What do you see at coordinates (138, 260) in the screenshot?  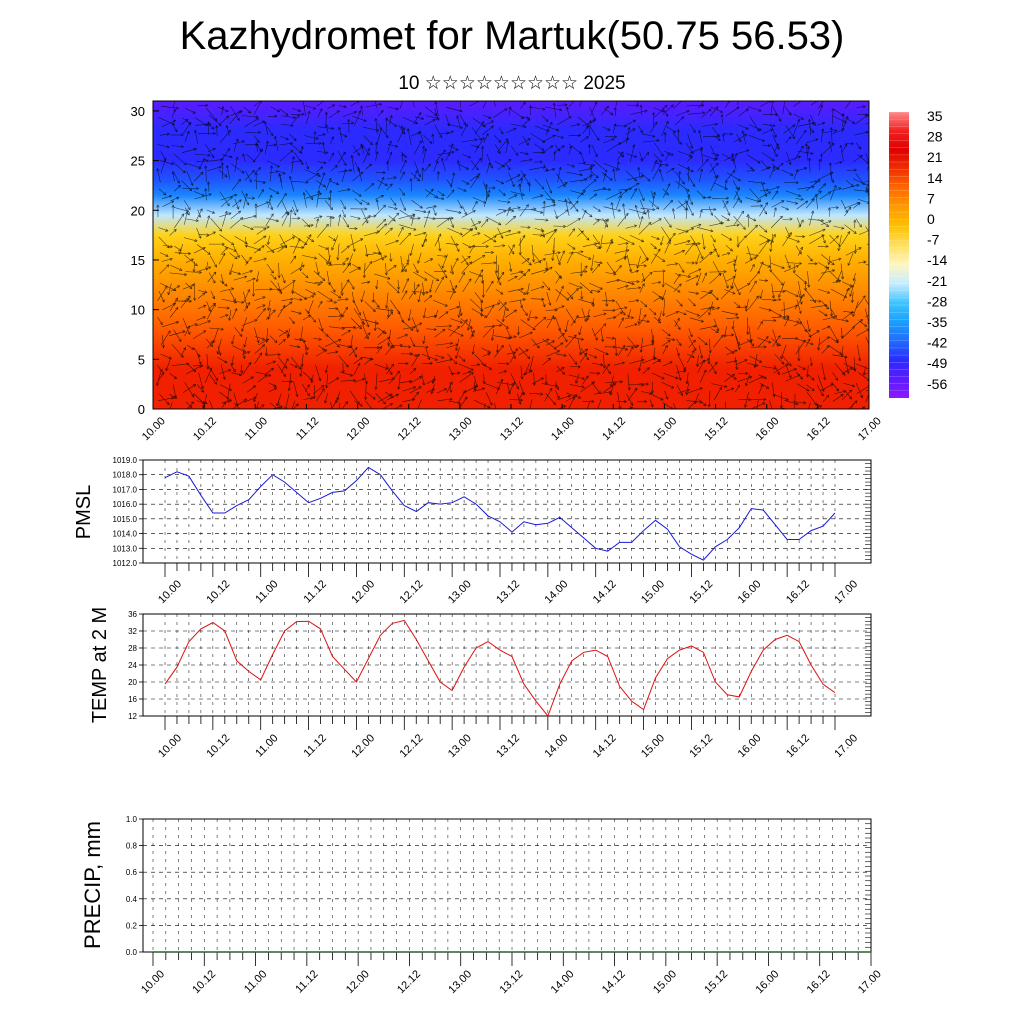 I see `y-tick-label: 15` at bounding box center [138, 260].